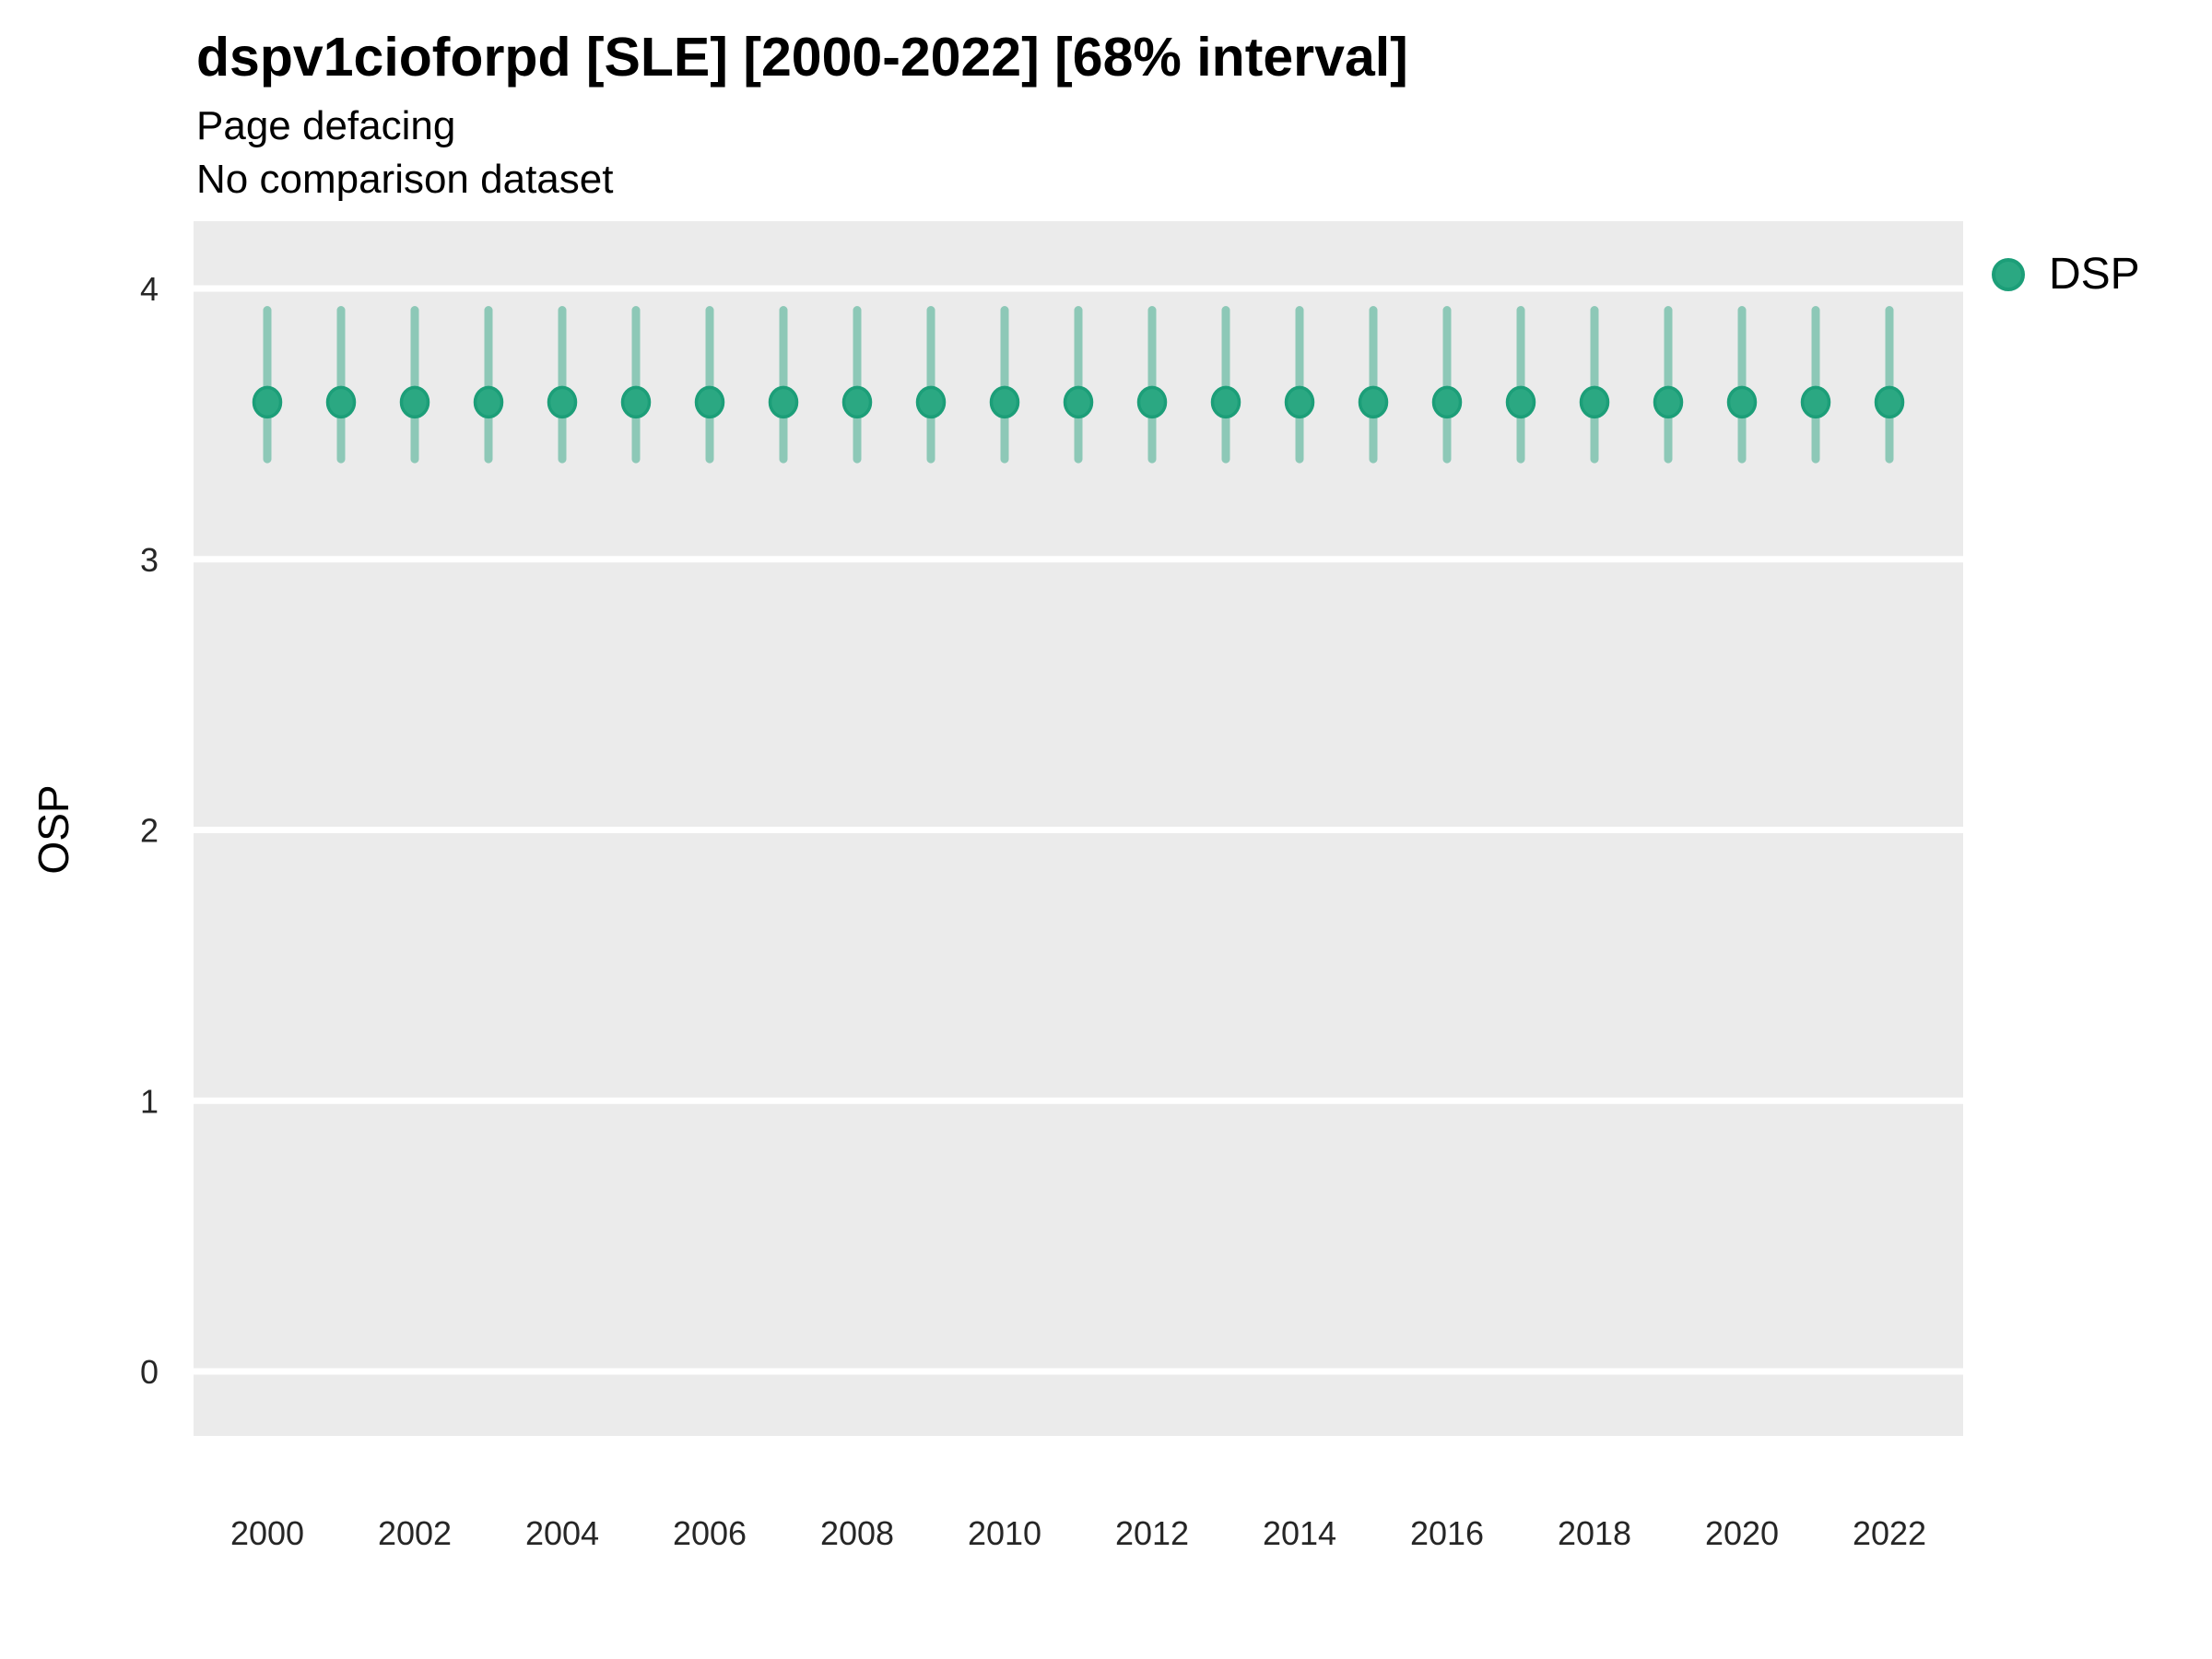  Describe the element at coordinates (415, 1533) in the screenshot. I see `x-tick-label-2002: 2002` at that location.